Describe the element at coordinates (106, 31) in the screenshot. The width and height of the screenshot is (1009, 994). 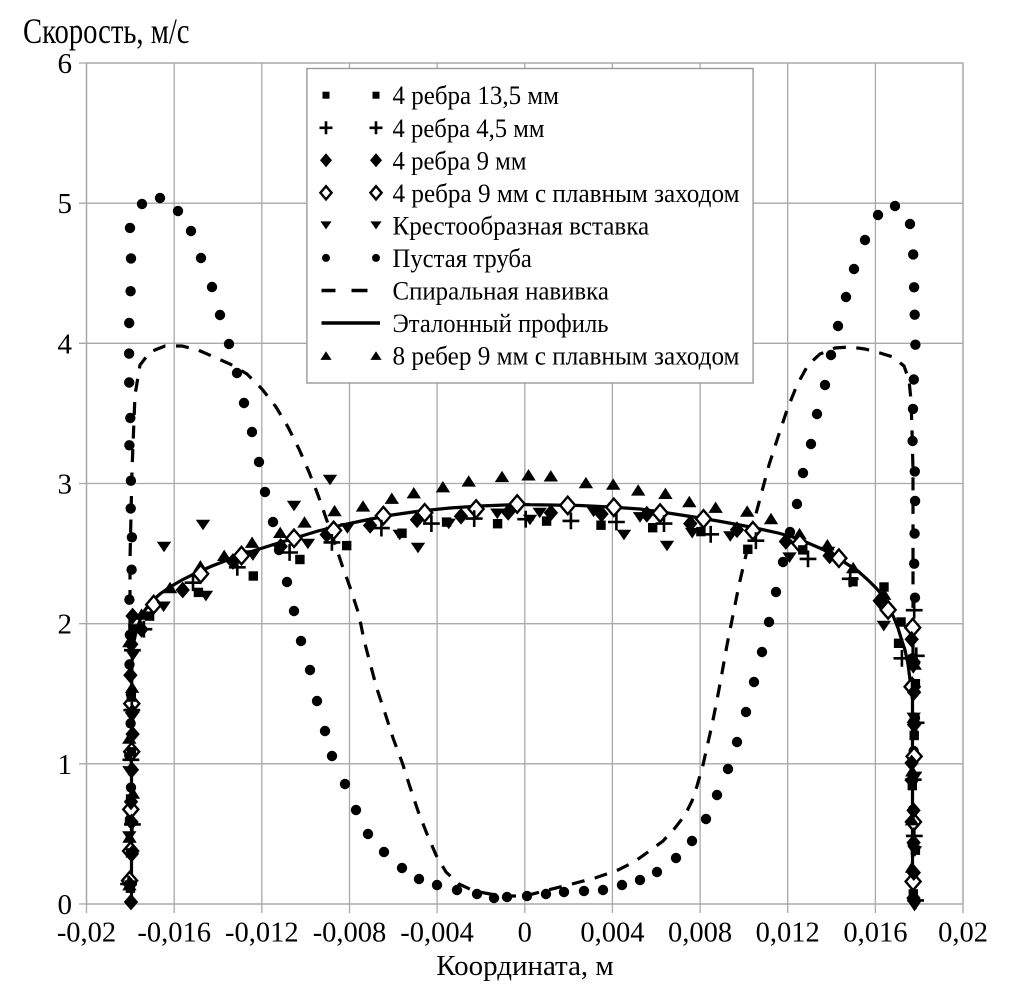
I see `svg-text: Скорость, м/с` at that location.